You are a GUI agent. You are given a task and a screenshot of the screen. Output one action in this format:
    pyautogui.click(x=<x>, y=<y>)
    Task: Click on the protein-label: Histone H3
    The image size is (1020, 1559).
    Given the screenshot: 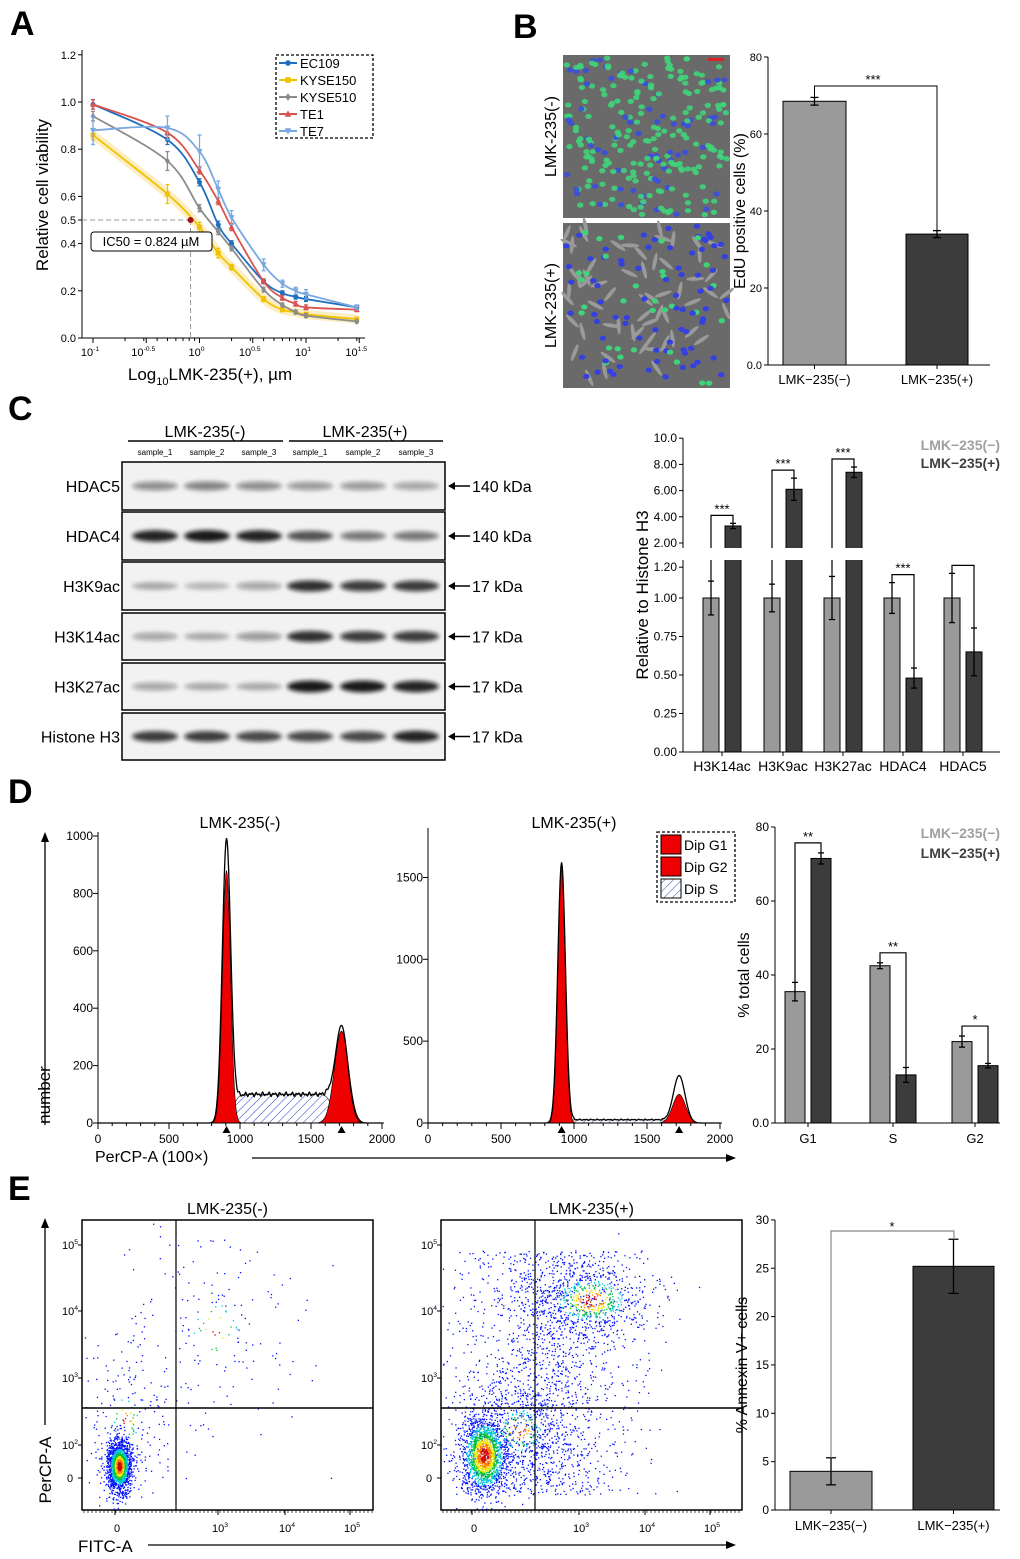 What is the action you would take?
    pyautogui.click(x=80, y=738)
    